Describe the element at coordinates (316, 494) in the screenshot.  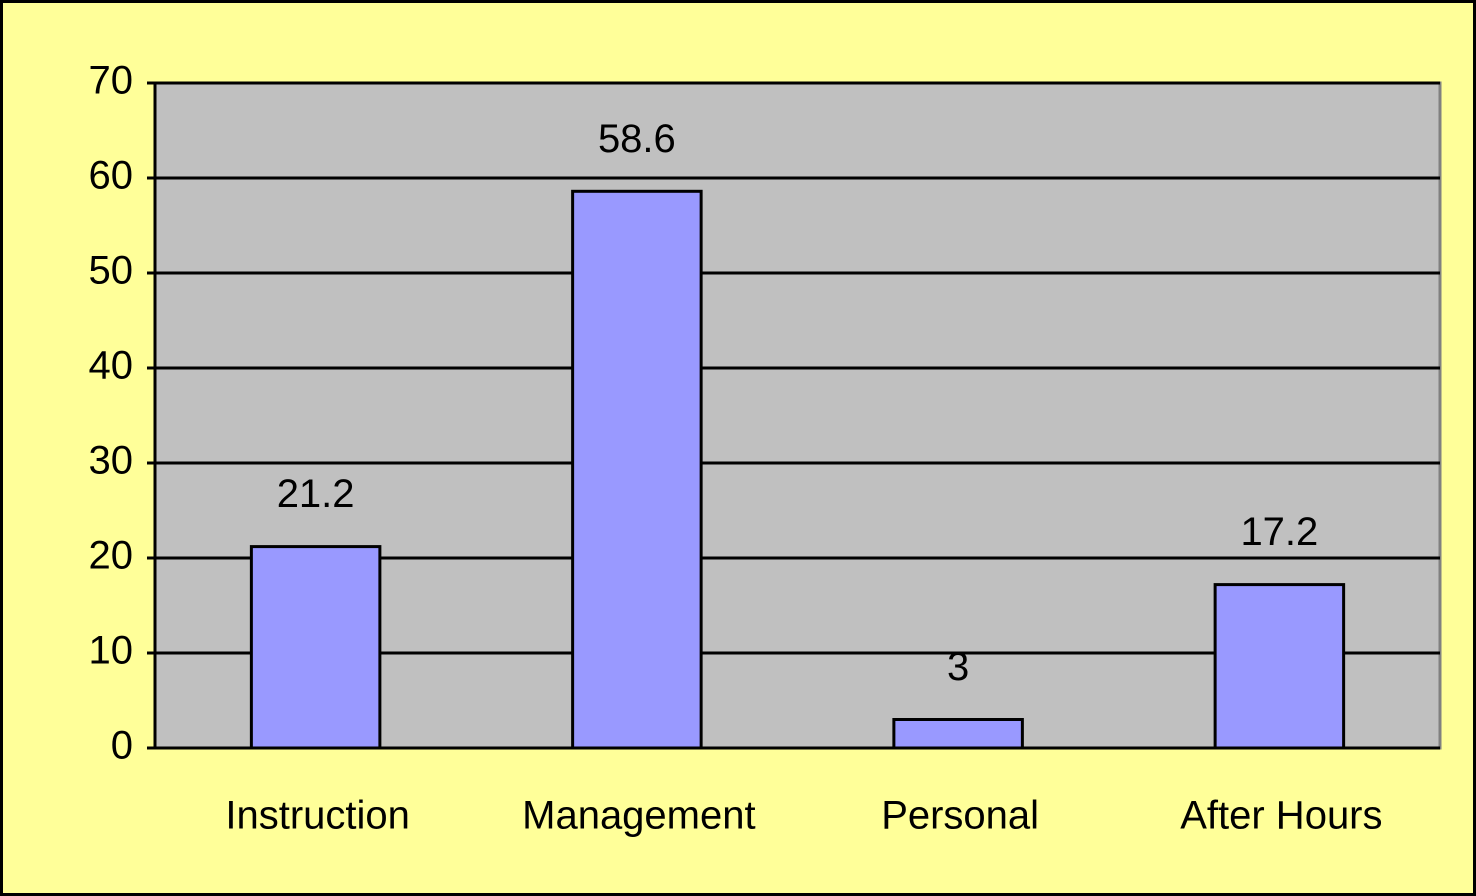
I see `data-label: 21.2` at that location.